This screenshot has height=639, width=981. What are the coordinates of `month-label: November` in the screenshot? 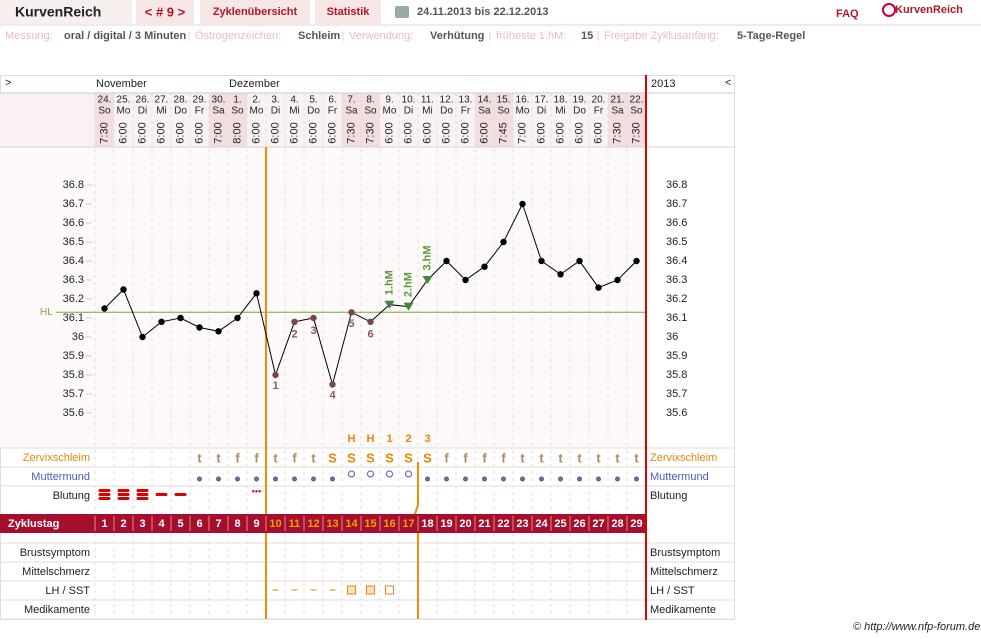 It's located at (121, 84).